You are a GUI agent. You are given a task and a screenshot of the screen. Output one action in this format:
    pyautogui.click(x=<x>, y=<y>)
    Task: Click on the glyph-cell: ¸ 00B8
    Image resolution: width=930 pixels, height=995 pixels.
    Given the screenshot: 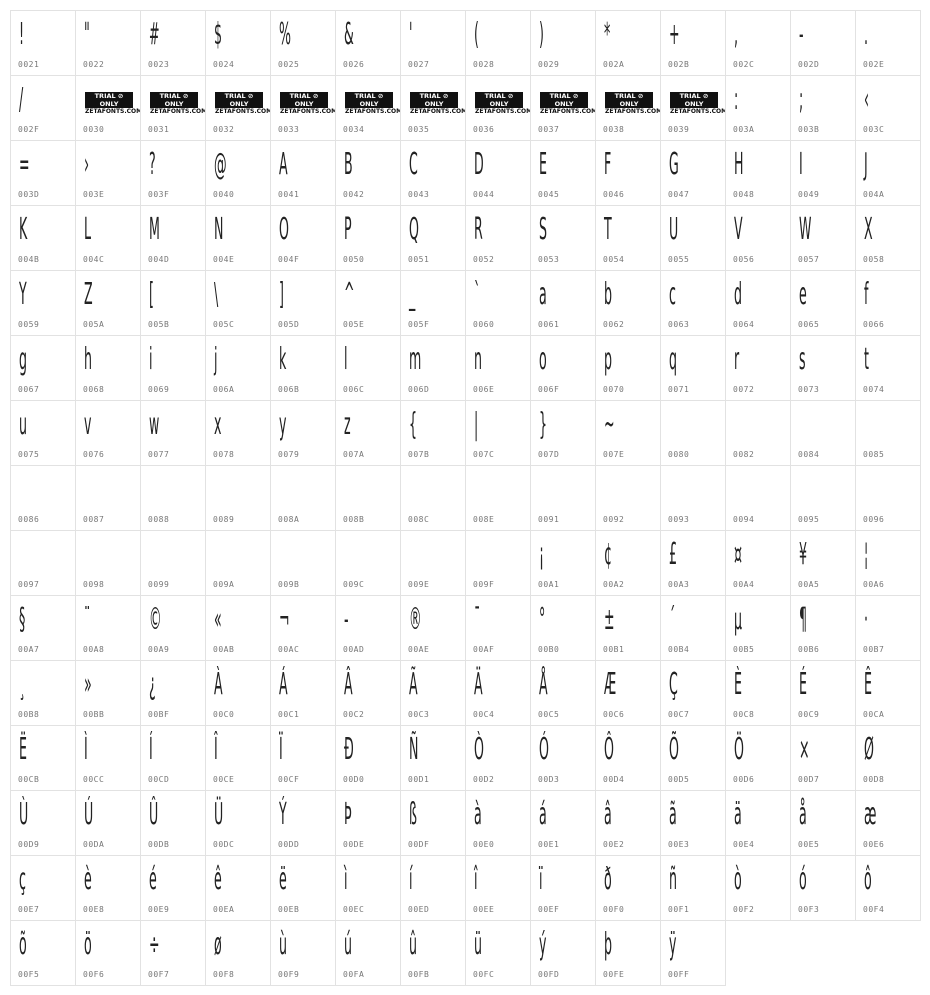 What is the action you would take?
    pyautogui.click(x=43, y=693)
    